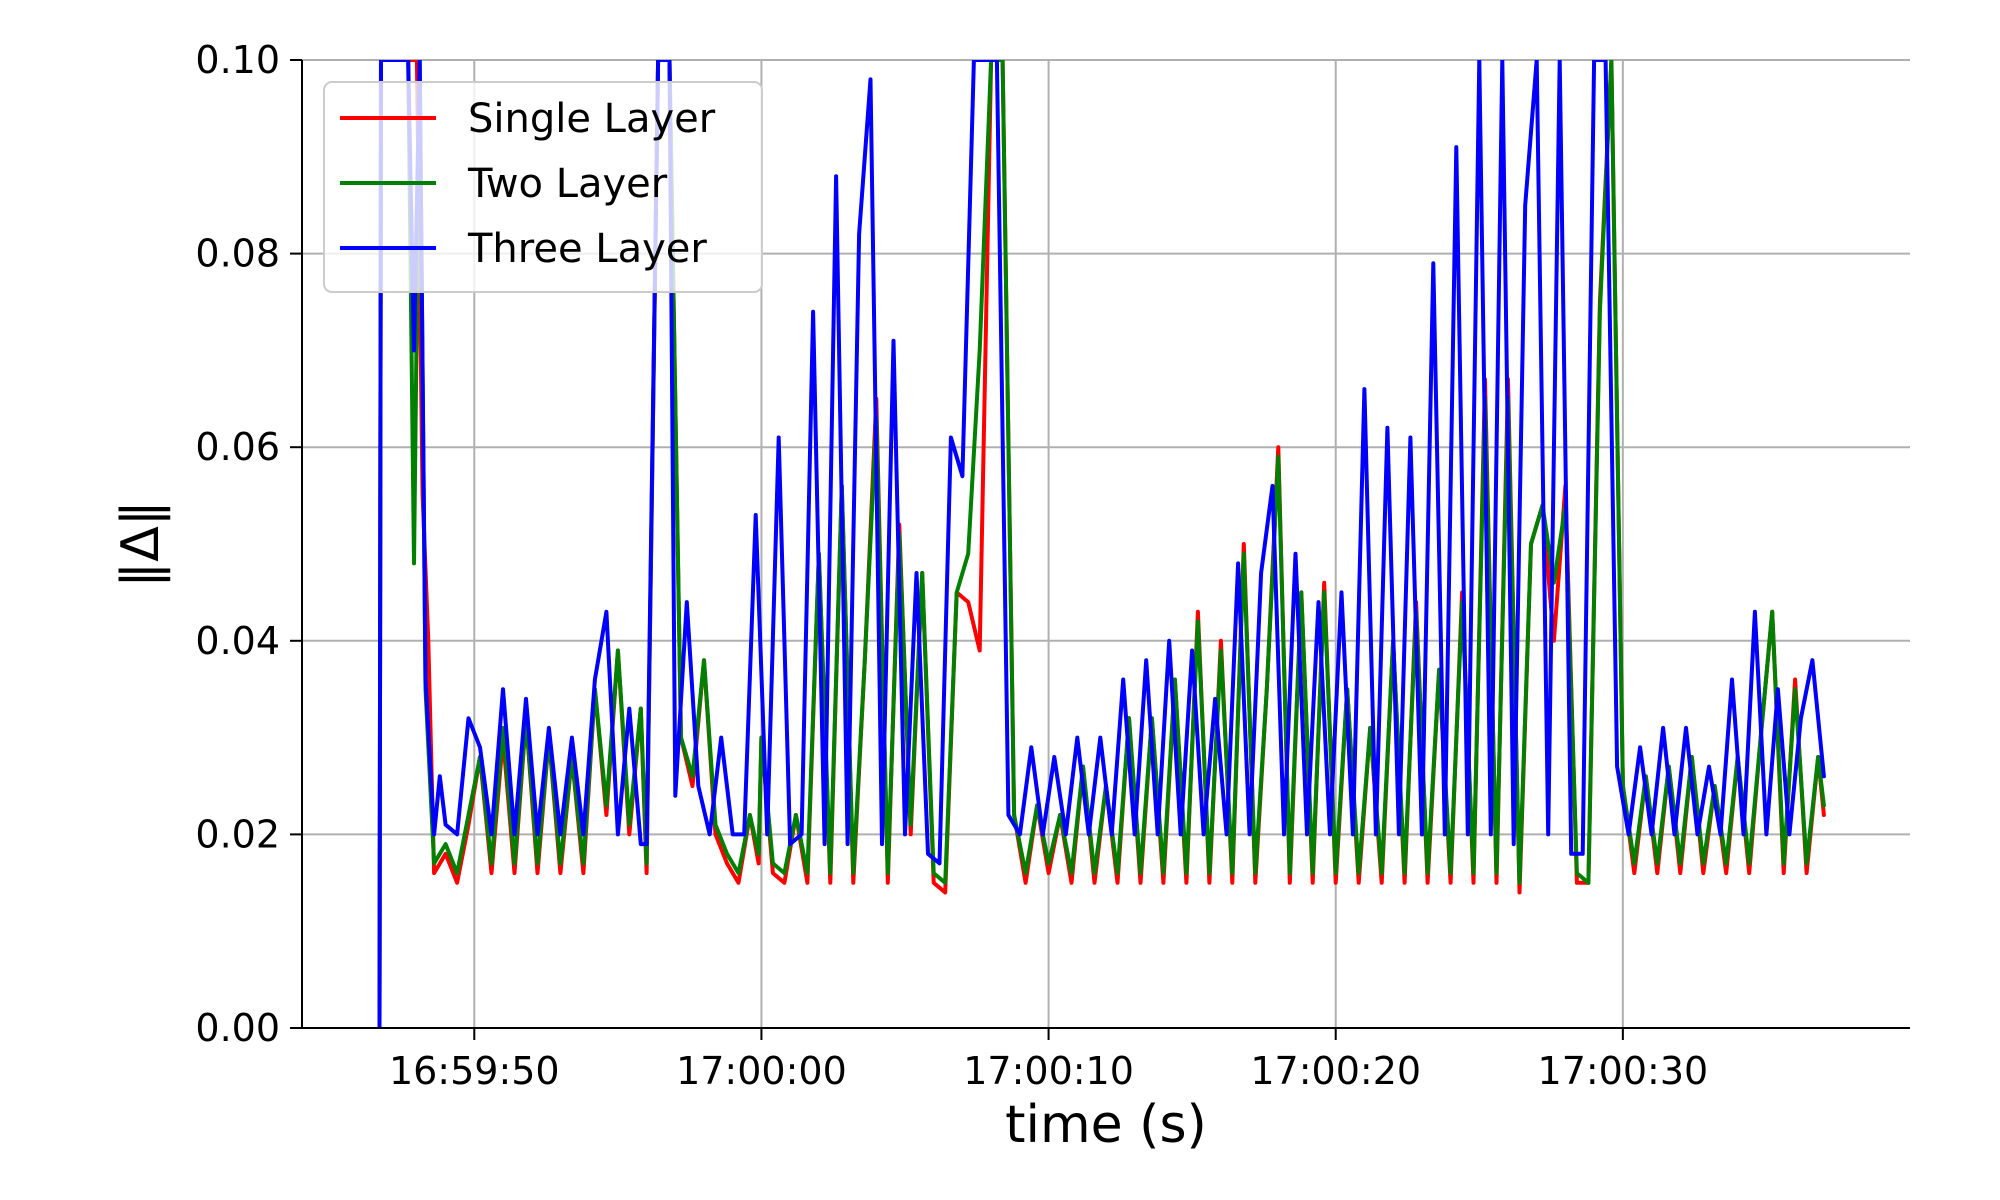 This screenshot has height=1200, width=2000. I want to click on x-axis-title: time (s), so click(1106, 1125).